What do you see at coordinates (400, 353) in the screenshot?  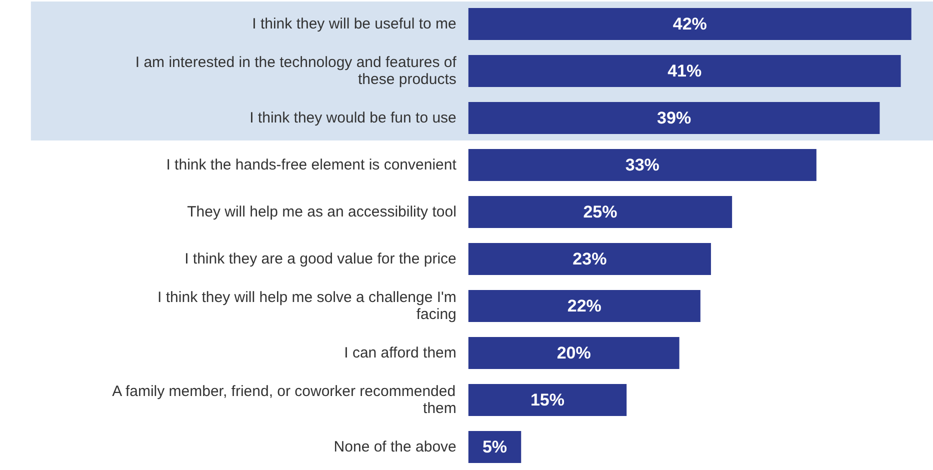 I see `y-tick-label: I can afford them` at bounding box center [400, 353].